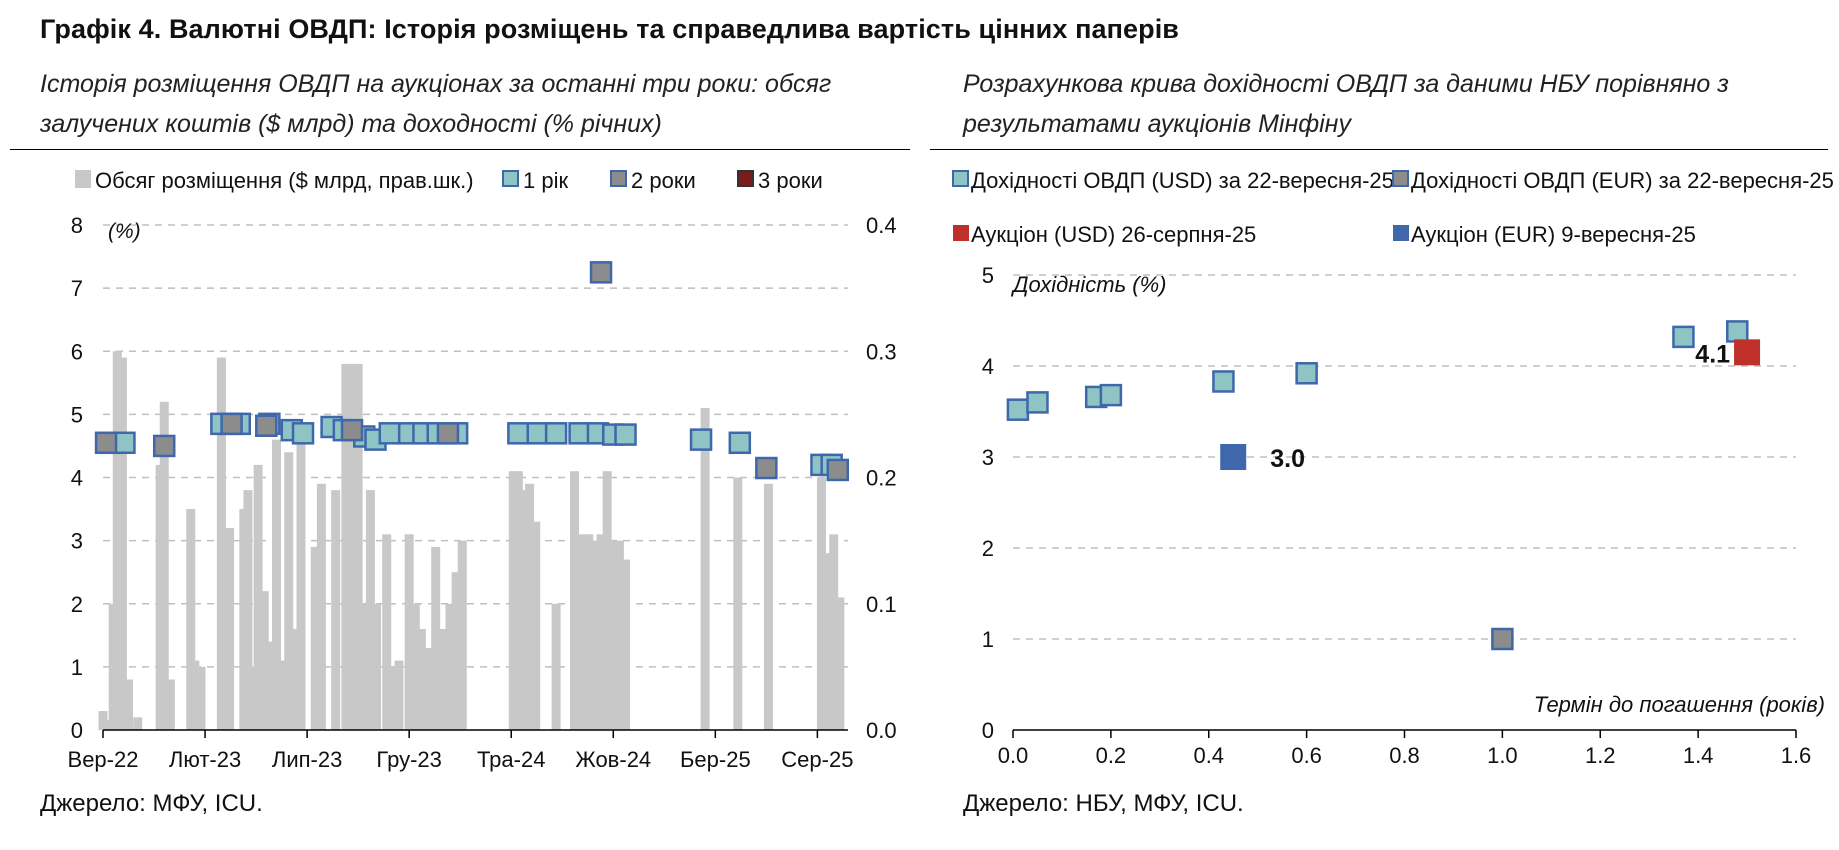 The width and height of the screenshot is (1839, 850). Describe the element at coordinates (77, 730) in the screenshot. I see `y-tick-label: 0` at that location.